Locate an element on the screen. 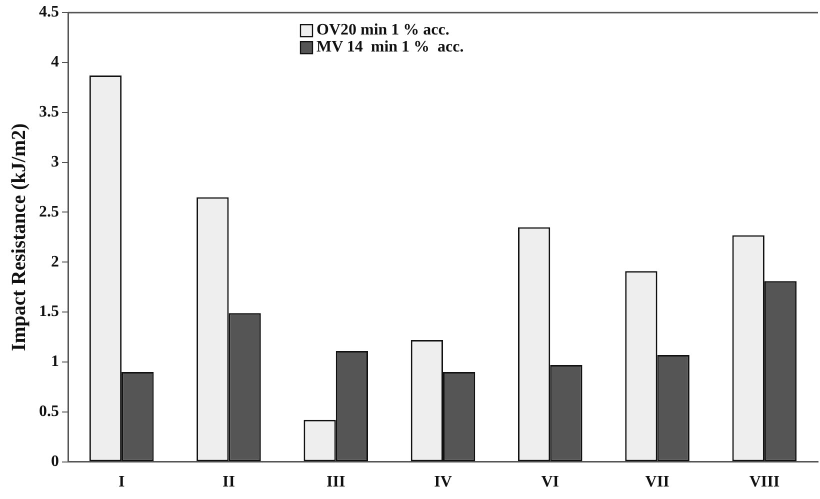 The width and height of the screenshot is (820, 499). legend-label: MV 14 min 1 % acc. is located at coordinates (390, 47).